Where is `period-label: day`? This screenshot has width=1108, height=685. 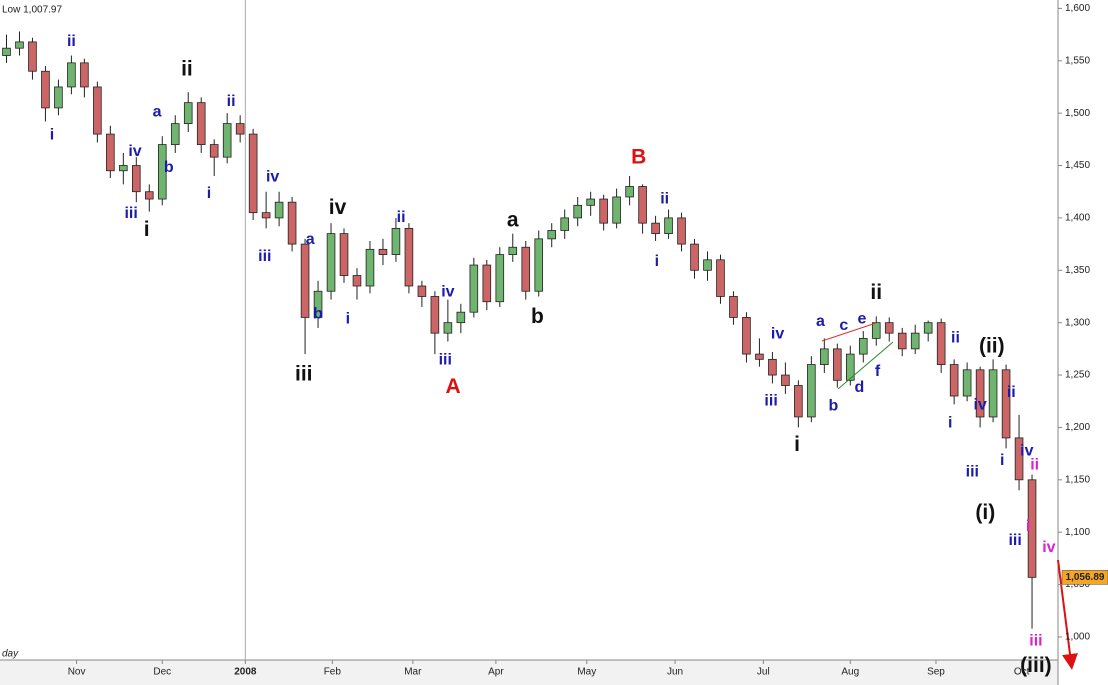
period-label: day is located at coordinates (10, 654).